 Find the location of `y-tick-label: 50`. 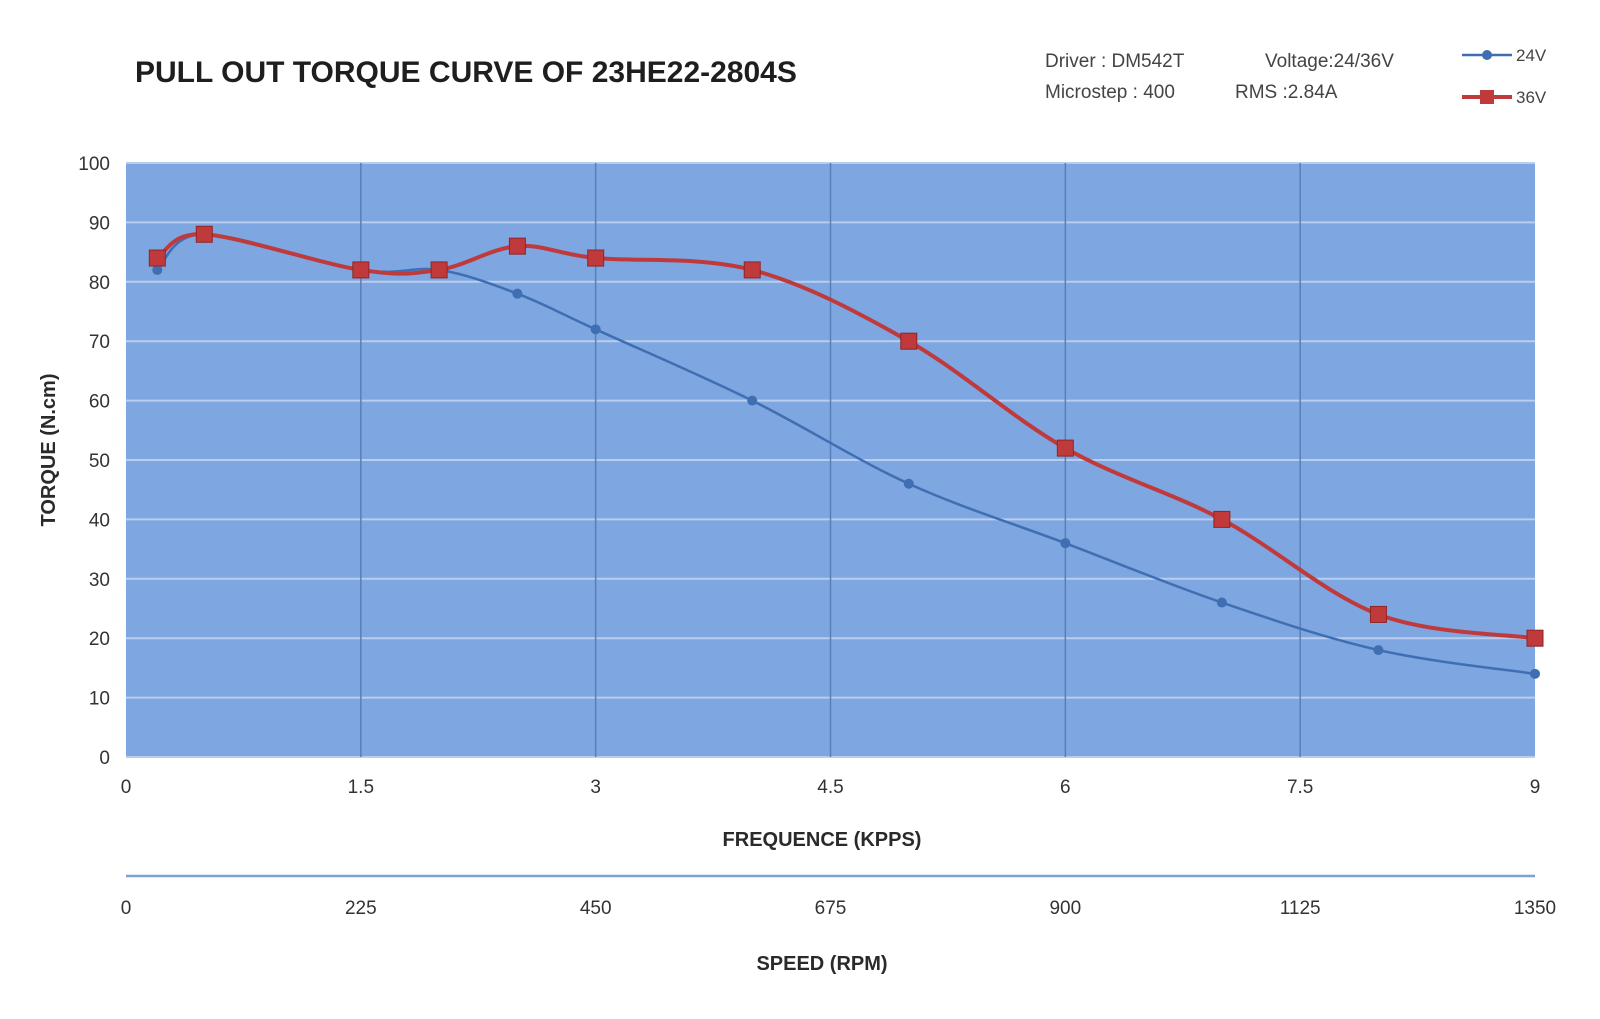

y-tick-label: 50 is located at coordinates (99, 461).